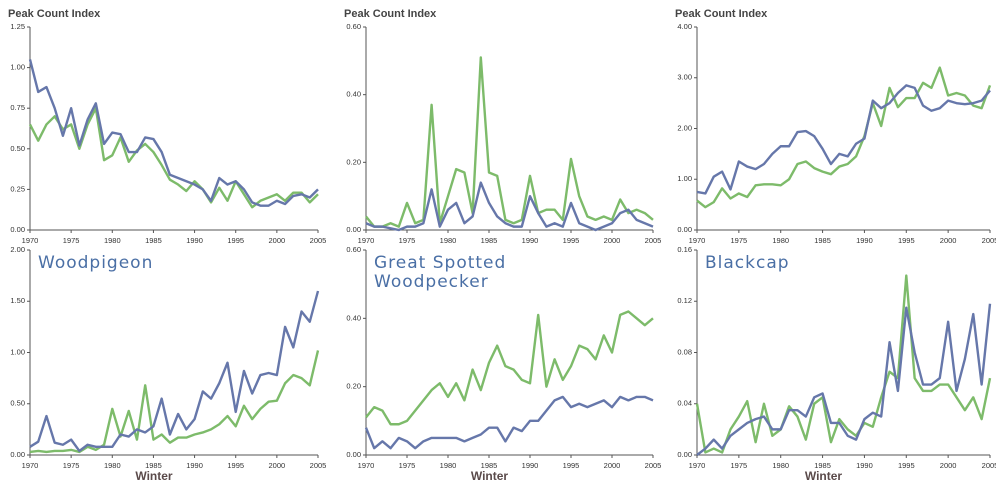  What do you see at coordinates (684, 249) in the screenshot?
I see `y-tick-label: 0.16` at bounding box center [684, 249].